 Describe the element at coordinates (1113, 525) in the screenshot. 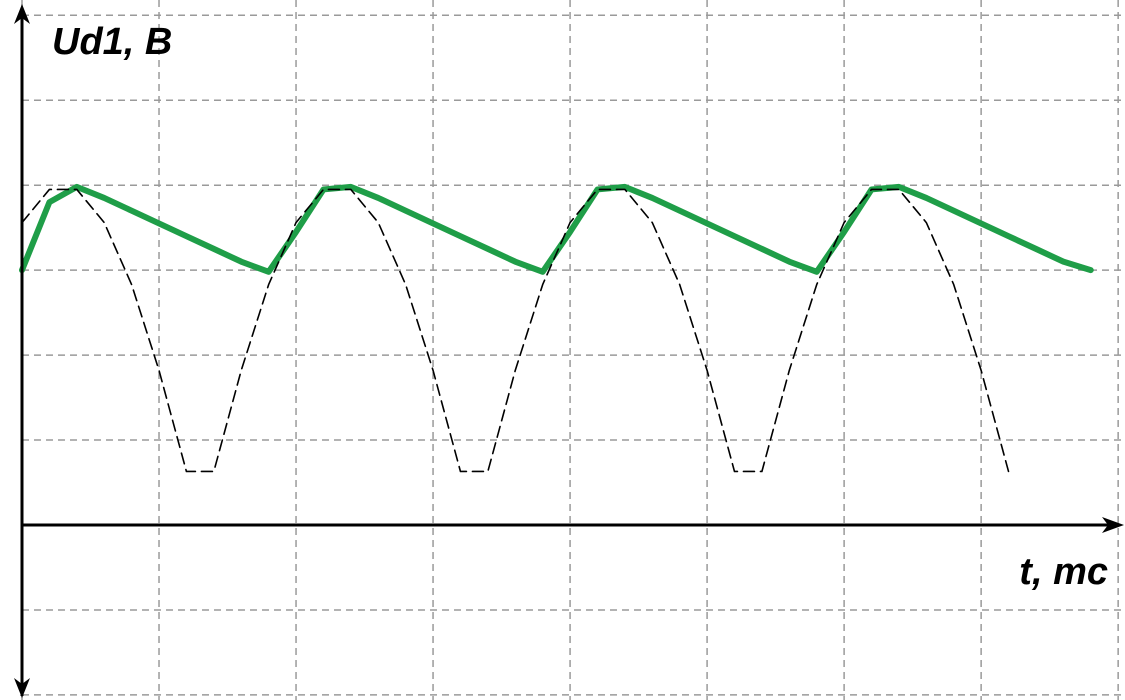

I see `x-arrow` at that location.